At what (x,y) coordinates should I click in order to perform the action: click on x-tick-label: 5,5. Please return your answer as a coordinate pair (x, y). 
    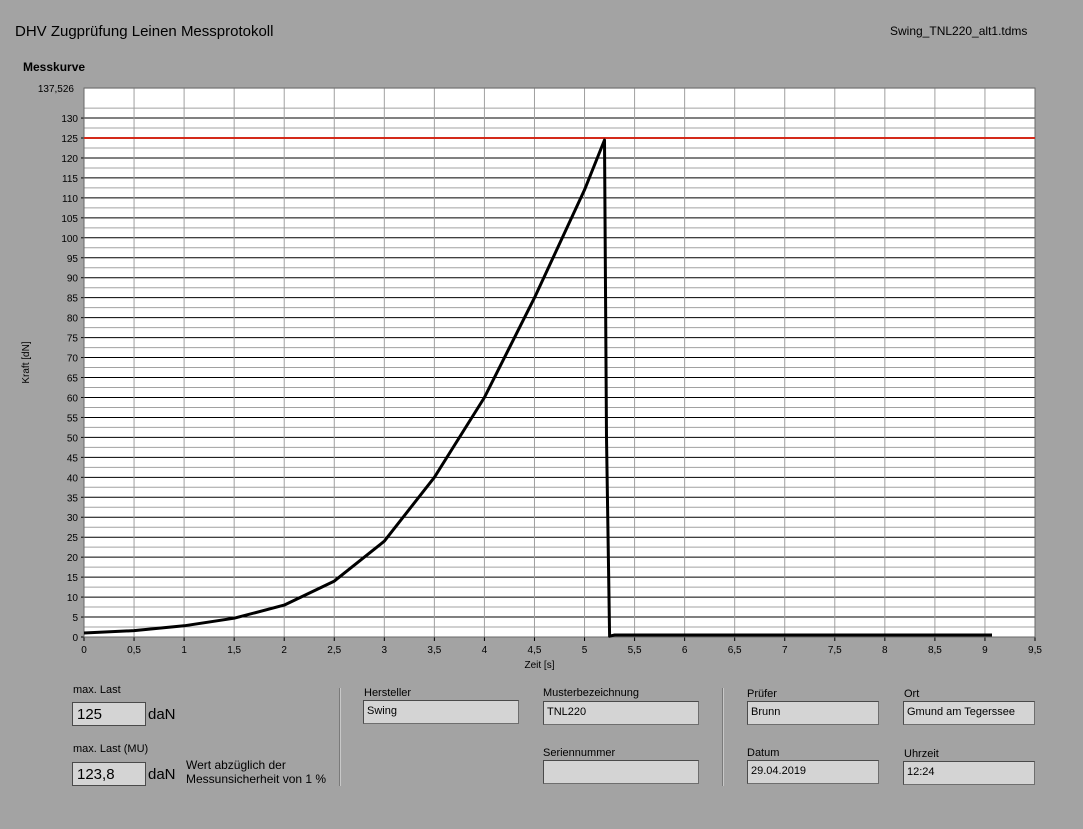
    Looking at the image, I should click on (635, 650).